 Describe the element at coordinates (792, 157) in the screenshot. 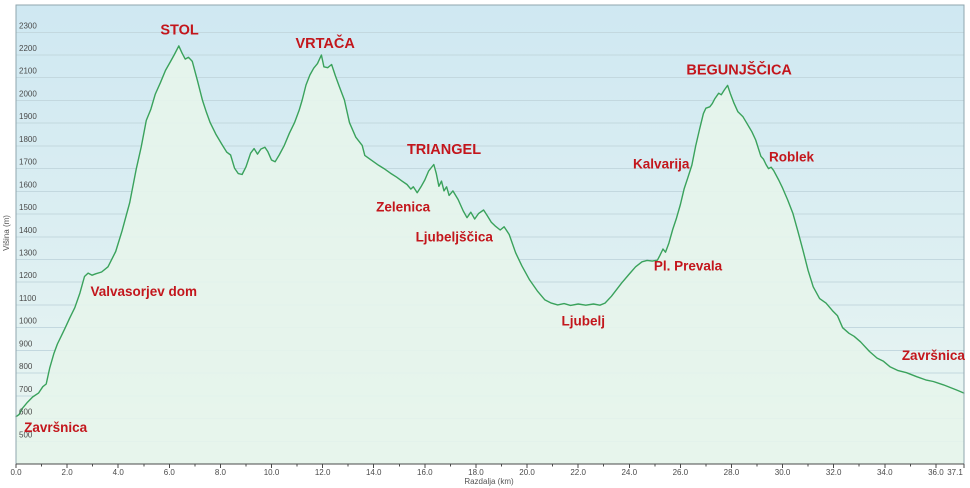

I see `waypoint-label: Roblek` at that location.